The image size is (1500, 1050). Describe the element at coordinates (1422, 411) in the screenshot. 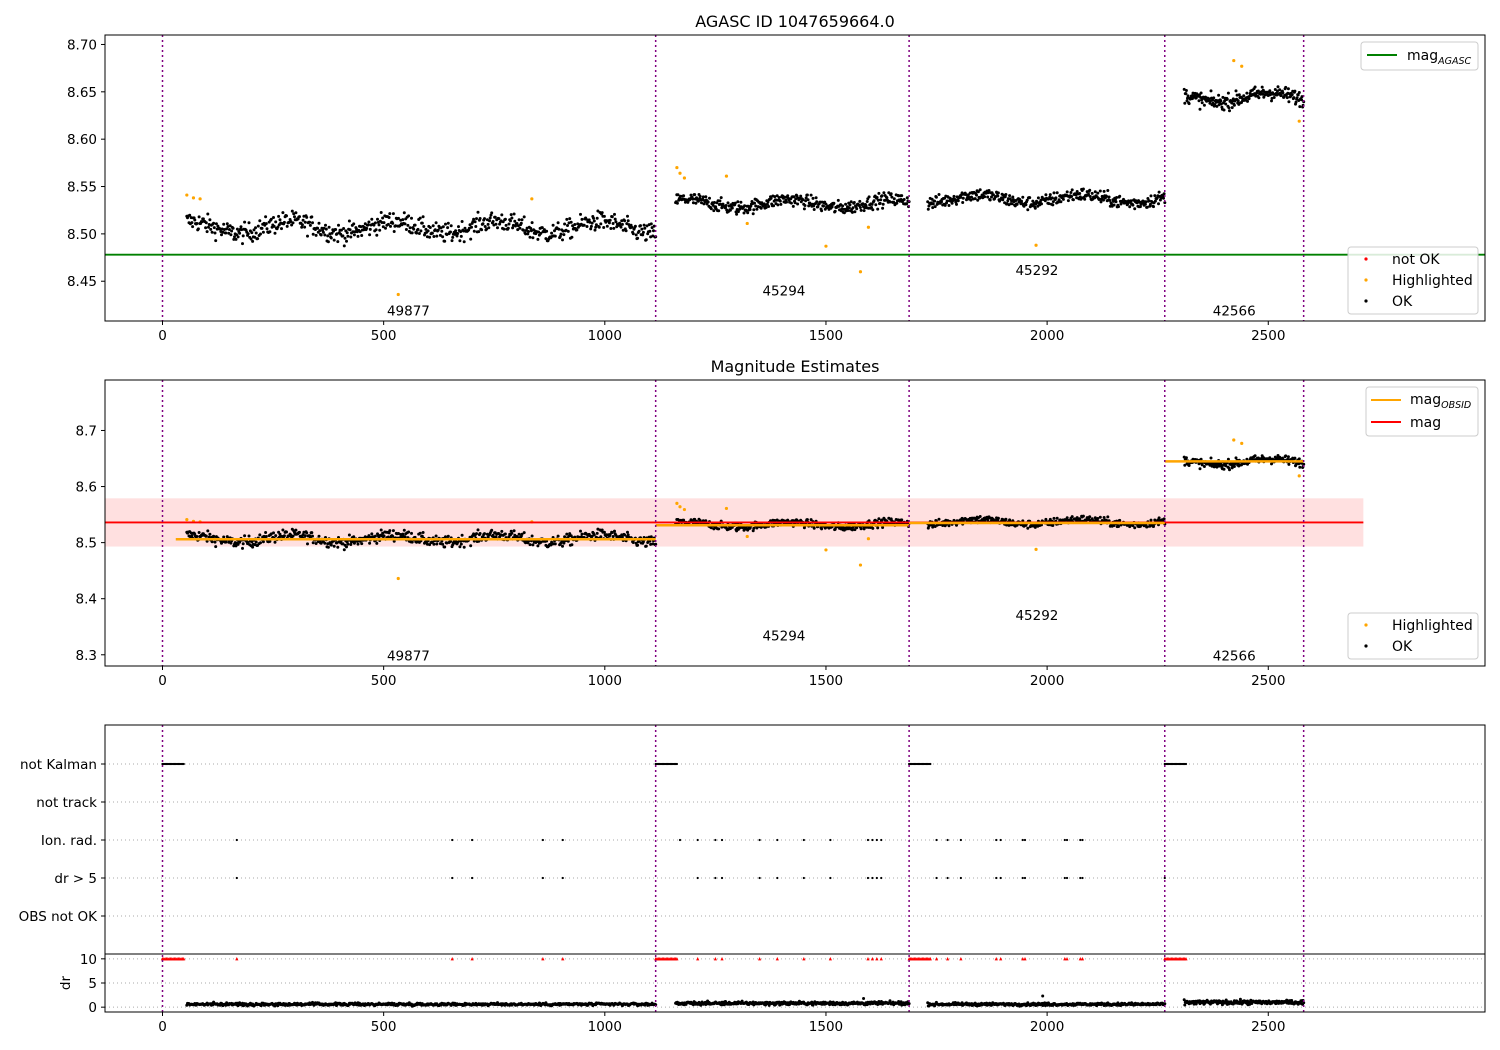

I see `panel2-legend-top: magOBSID mag` at that location.